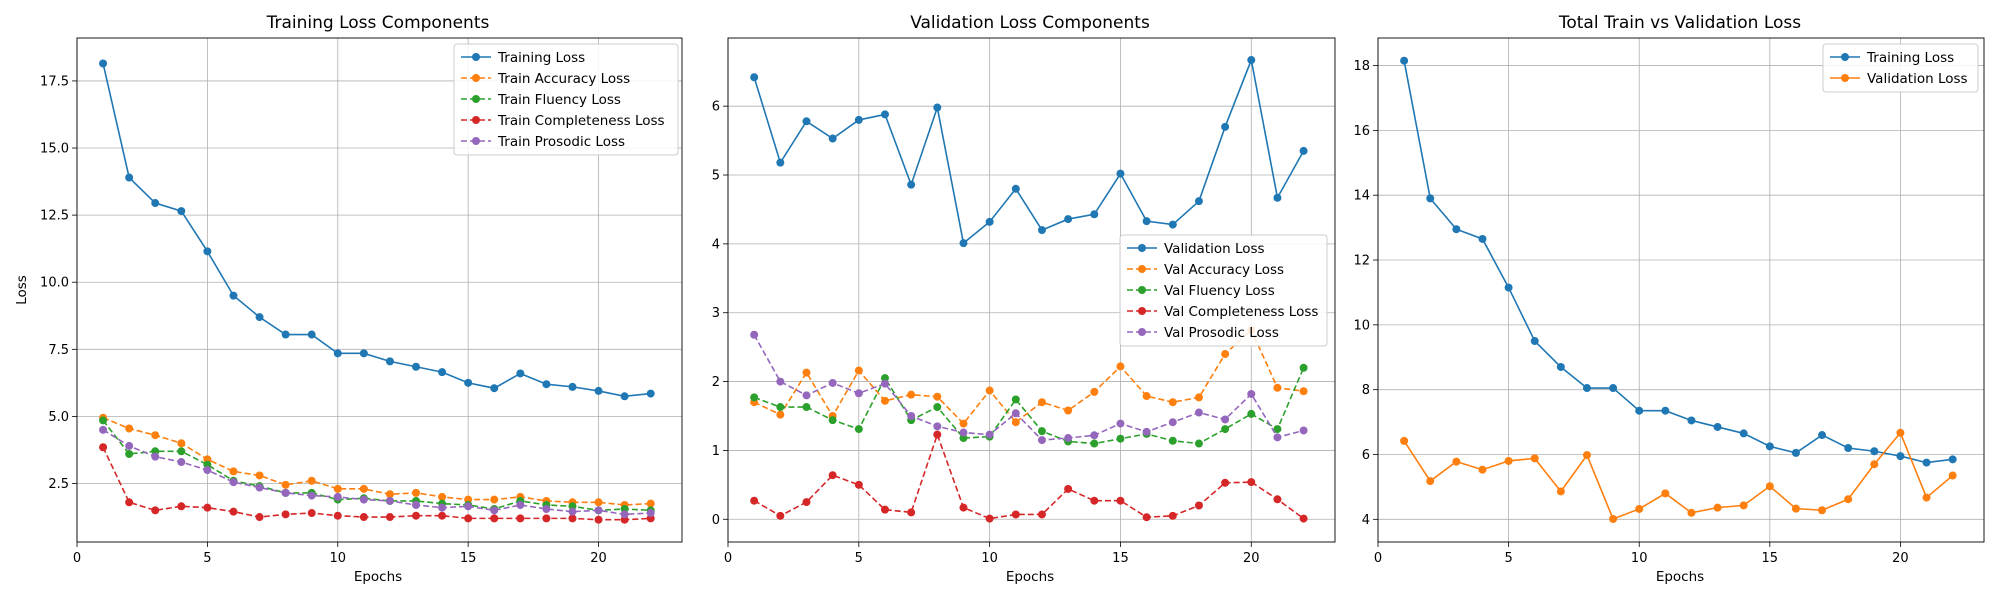  Describe the element at coordinates (1205, 270) in the screenshot. I see `legend-item: Val Accuracy Loss` at that location.